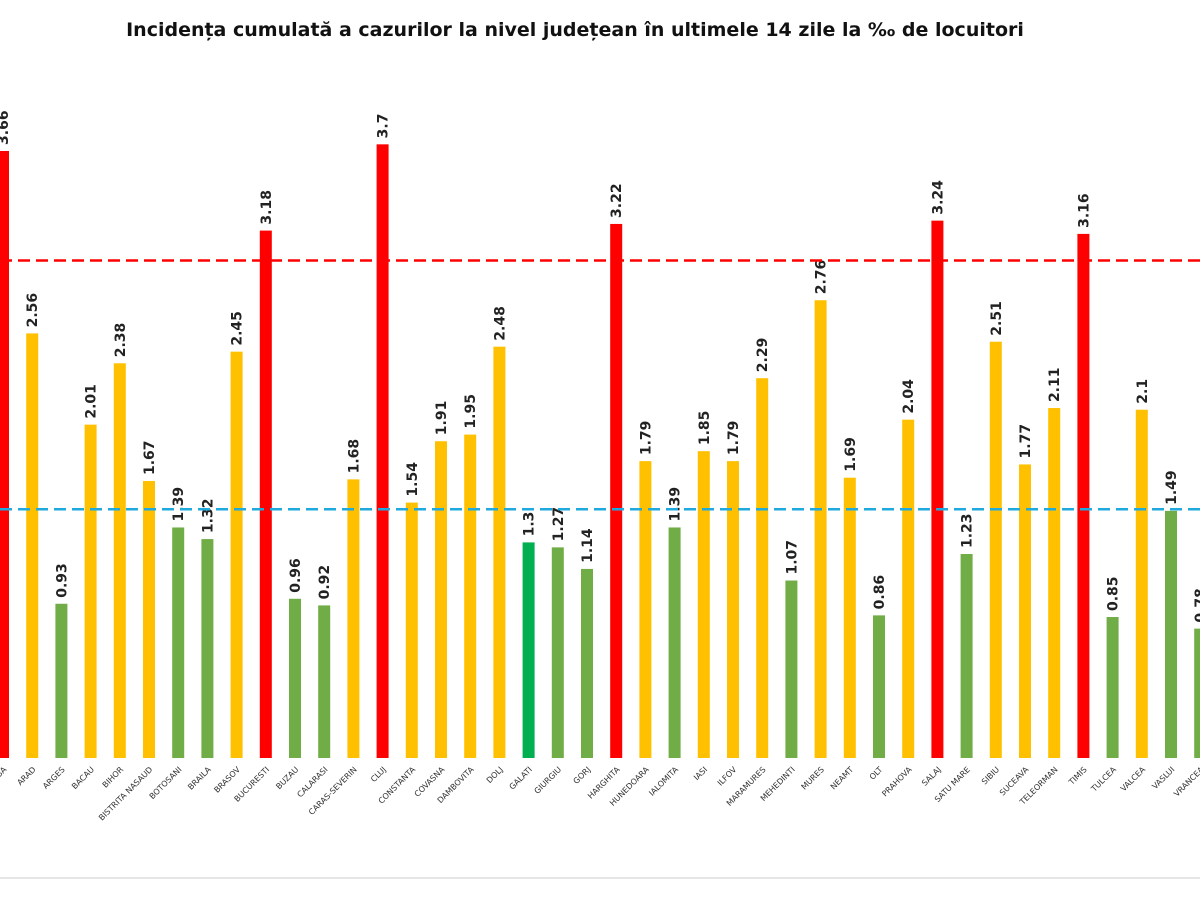 The image size is (1200, 900). I want to click on value-label: 3.18, so click(267, 207).